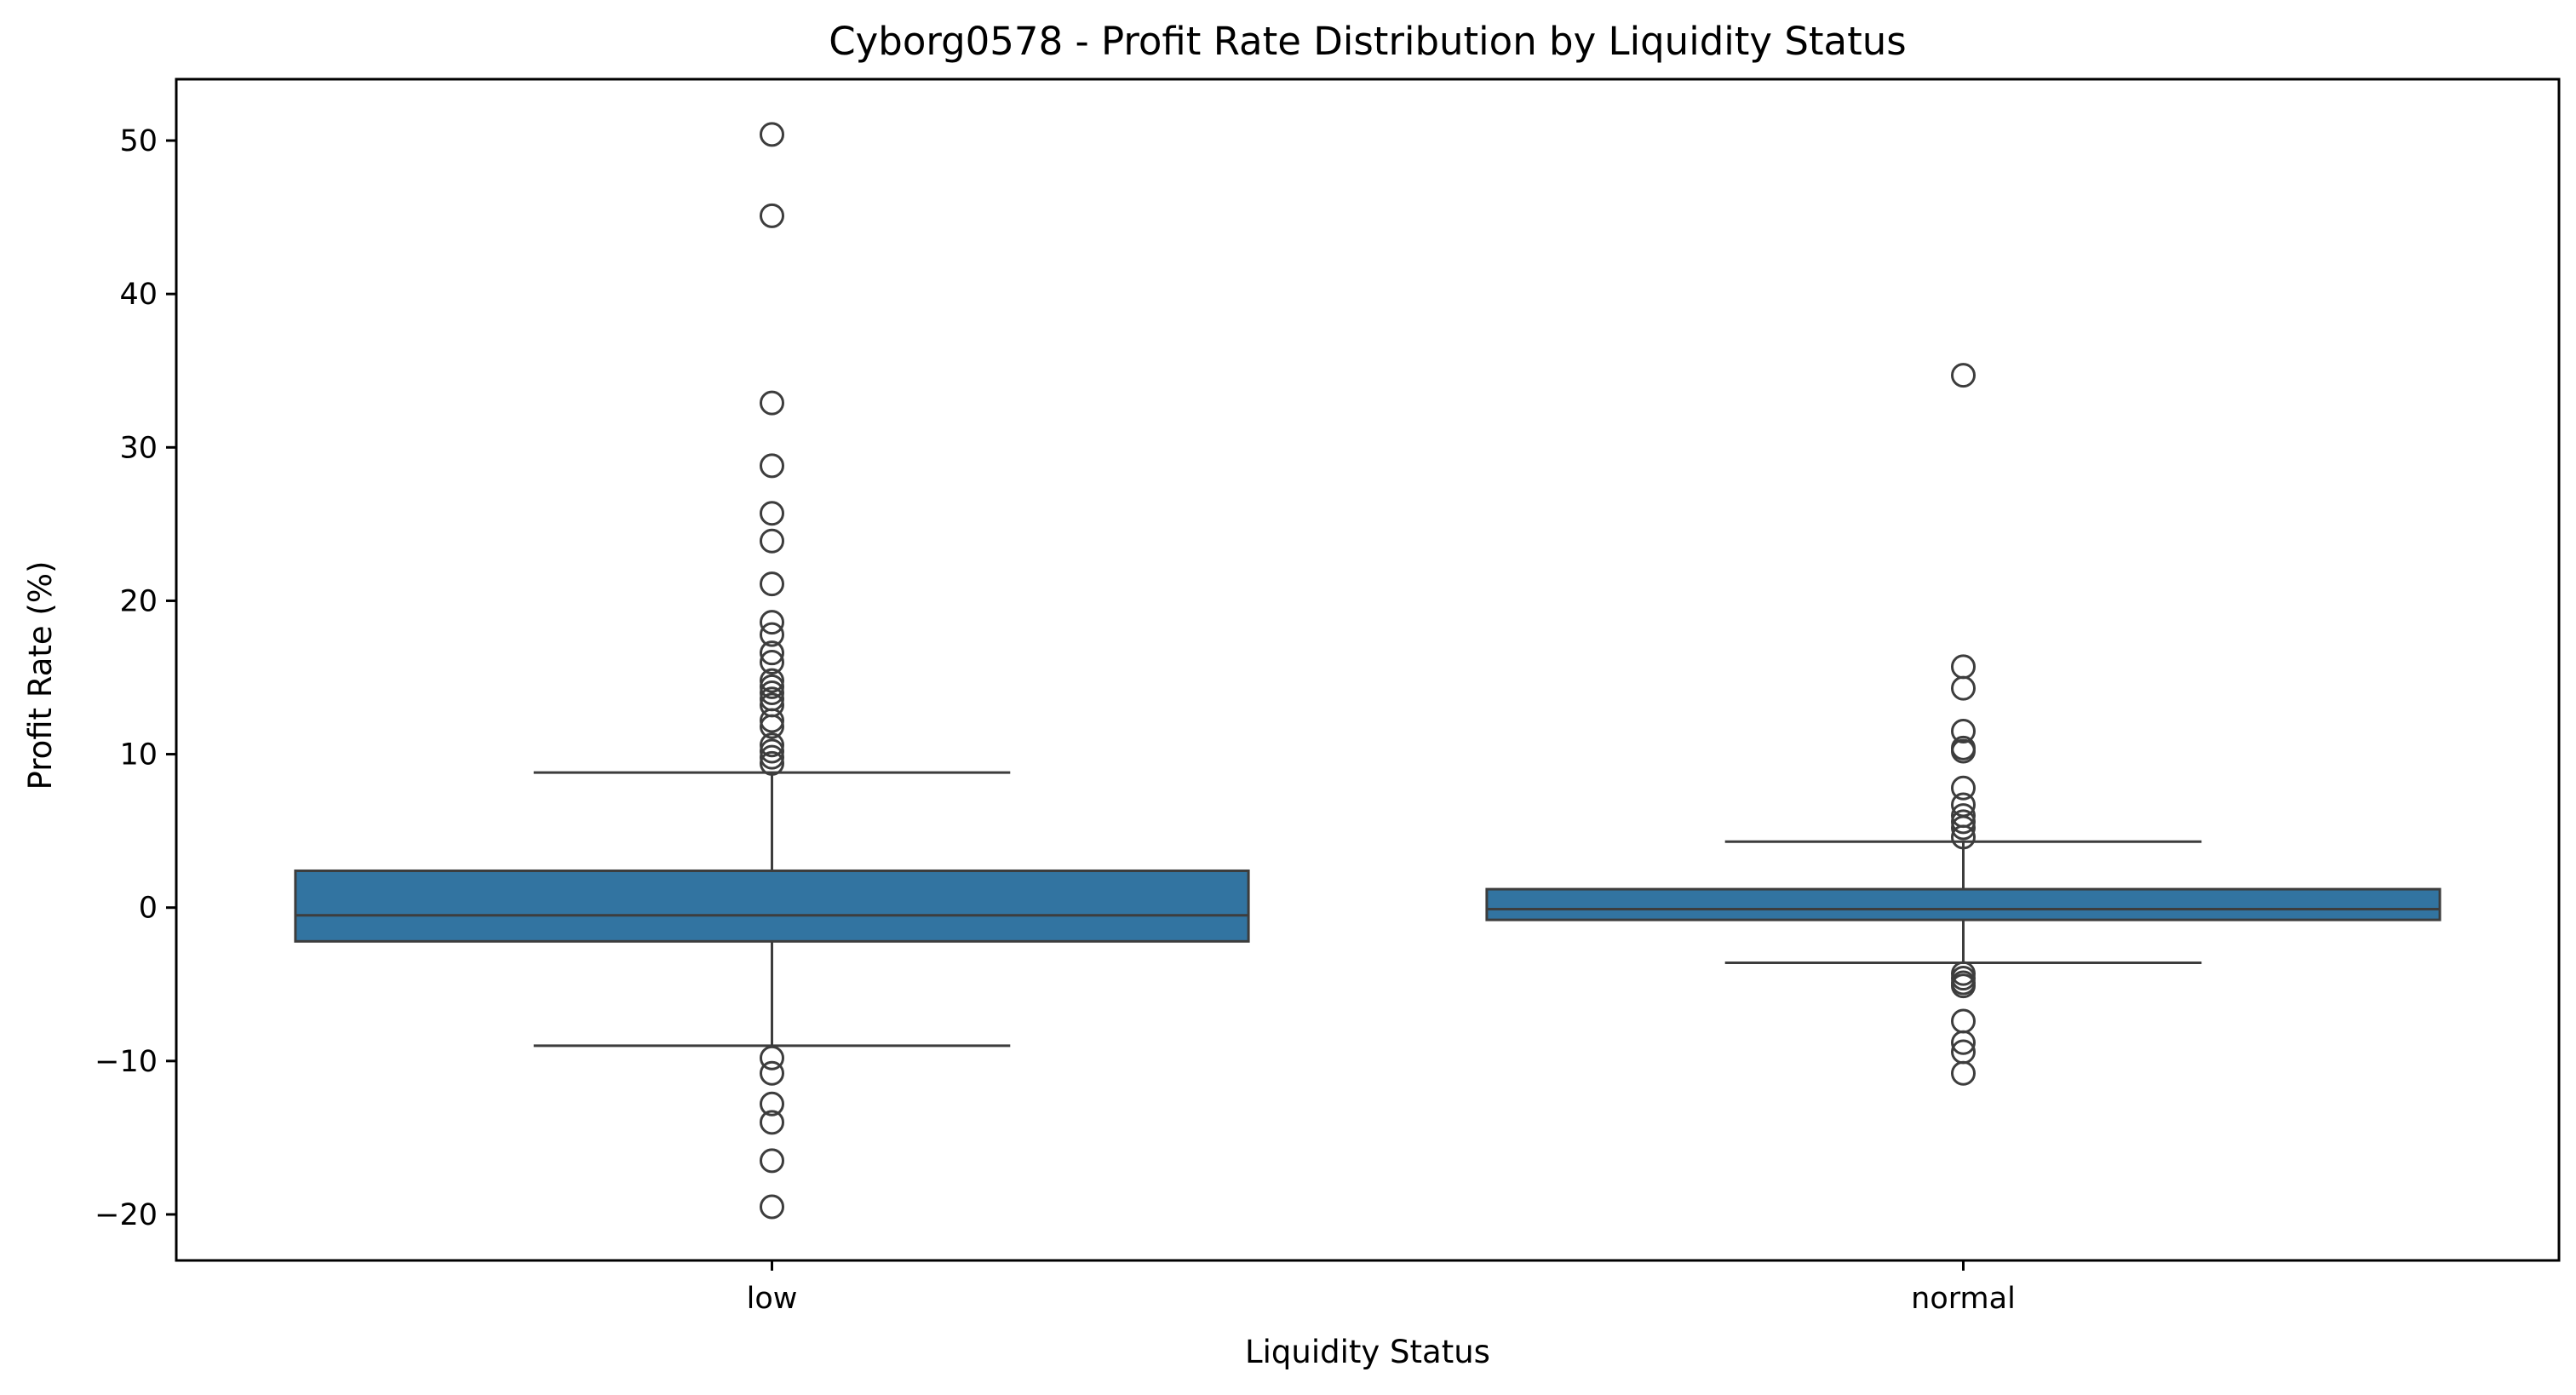  What do you see at coordinates (772, 1299) in the screenshot?
I see `x-tick-label-low: low` at bounding box center [772, 1299].